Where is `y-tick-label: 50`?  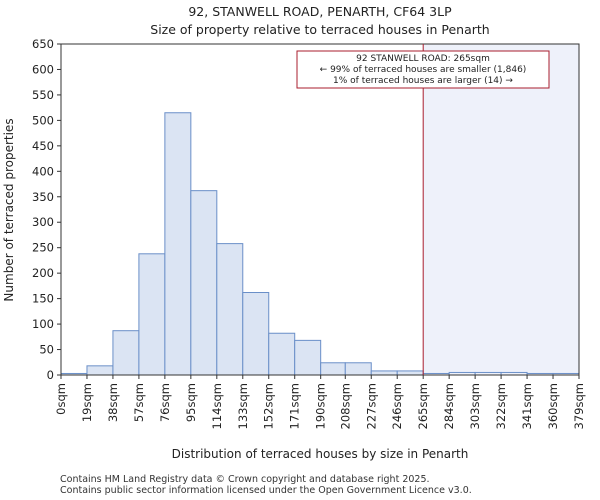
y-tick-label: 50 is located at coordinates (46, 350).